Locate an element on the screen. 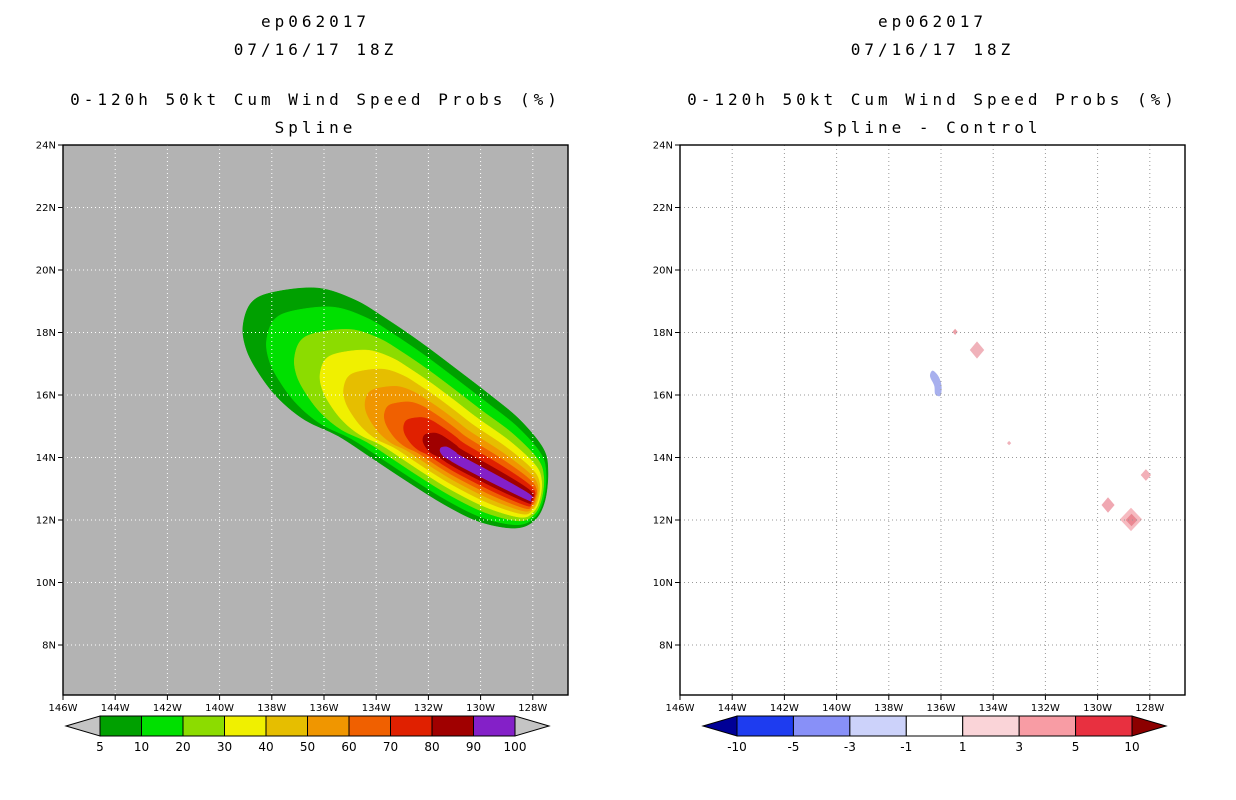  lon-tick-label: 146W is located at coordinates (63, 708).